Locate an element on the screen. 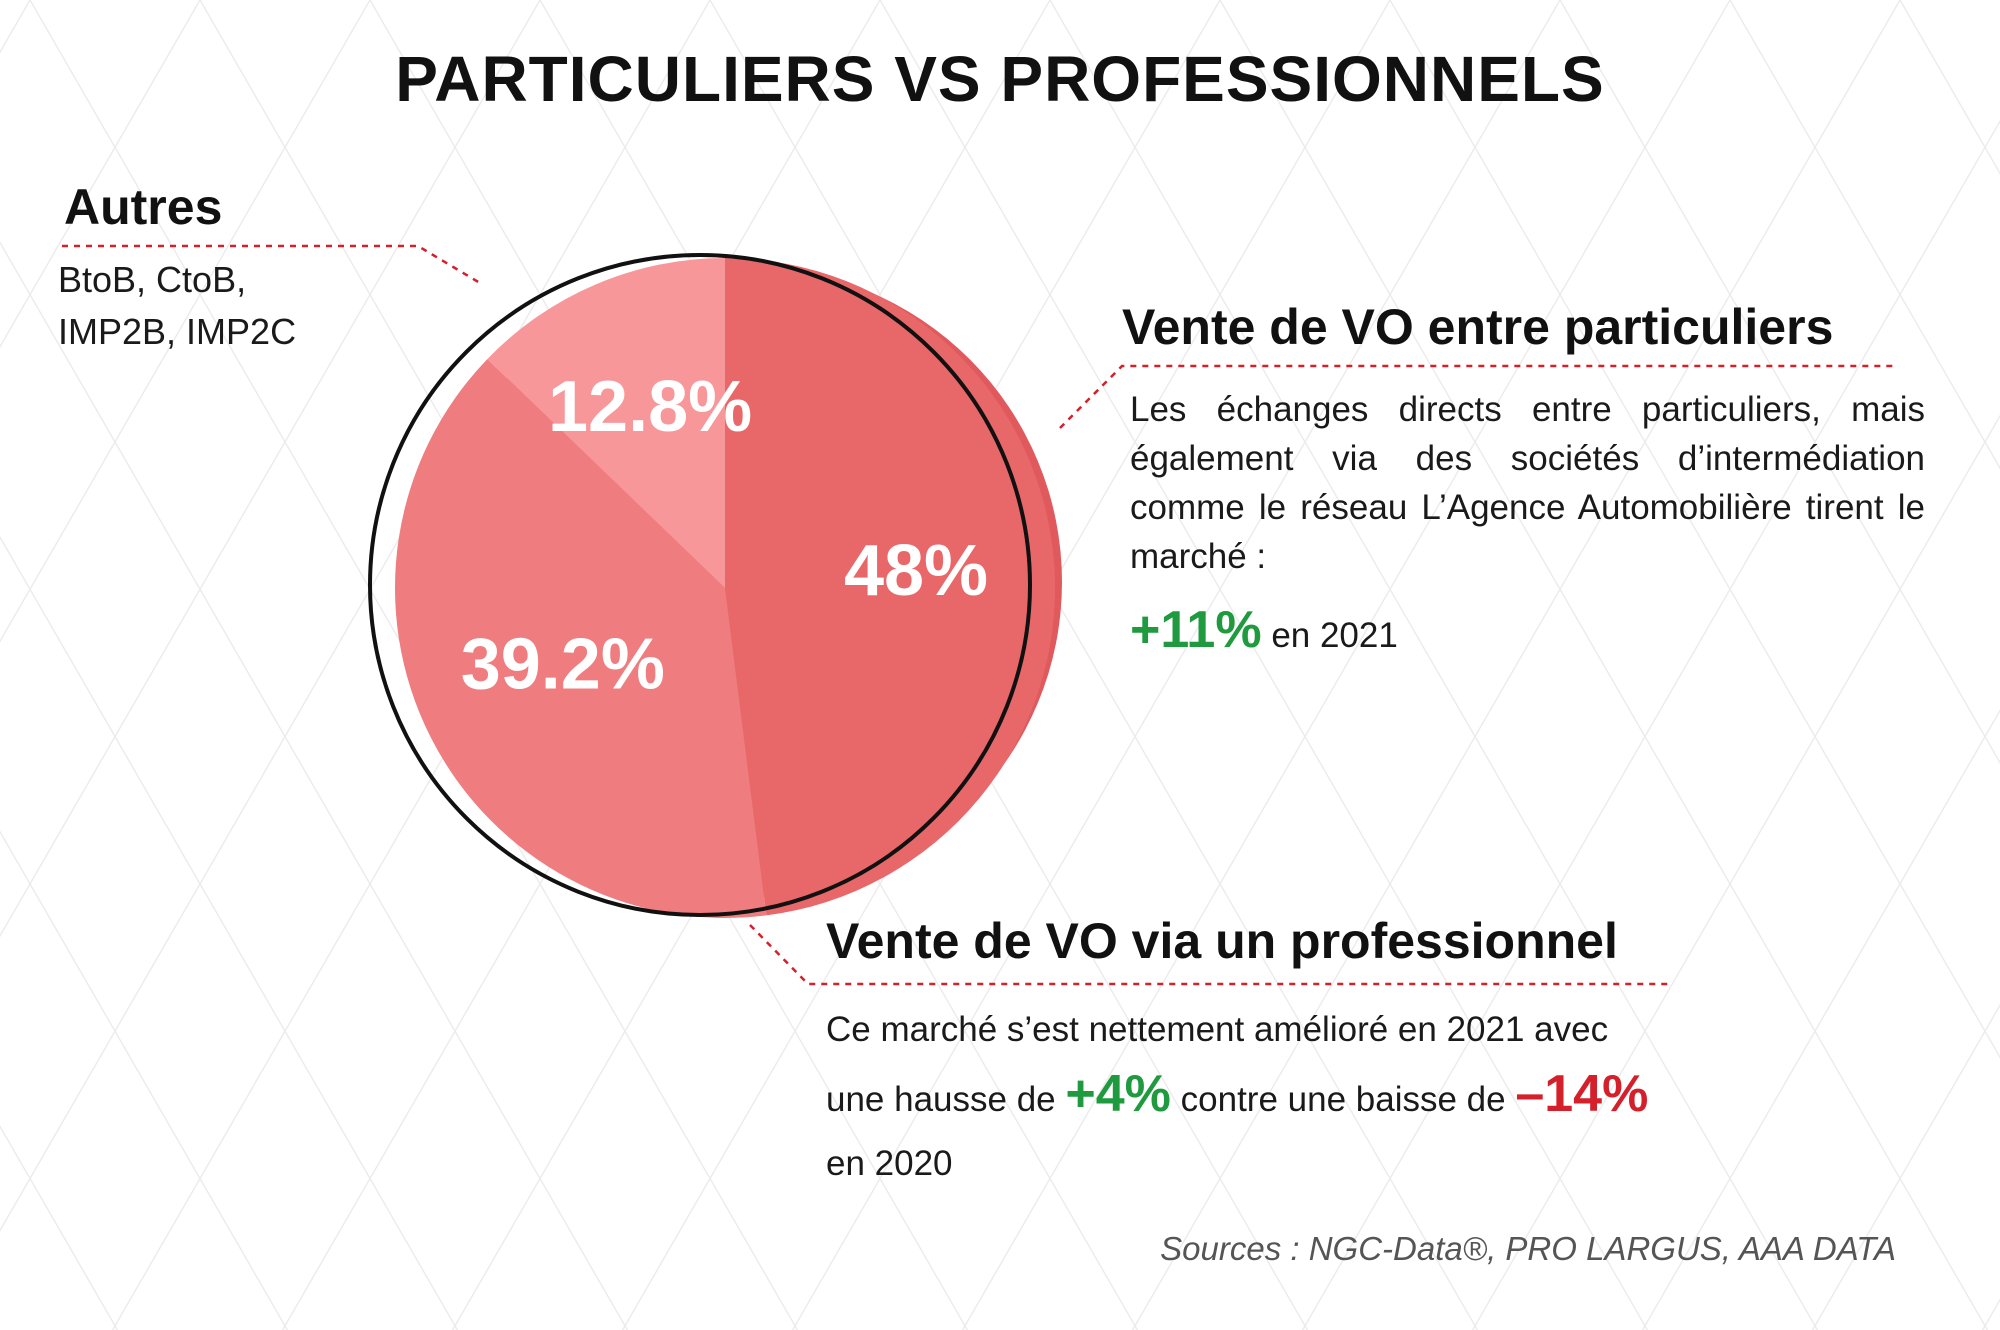  professionnel-text-middle: contre une baisse de is located at coordinates (1343, 1099).